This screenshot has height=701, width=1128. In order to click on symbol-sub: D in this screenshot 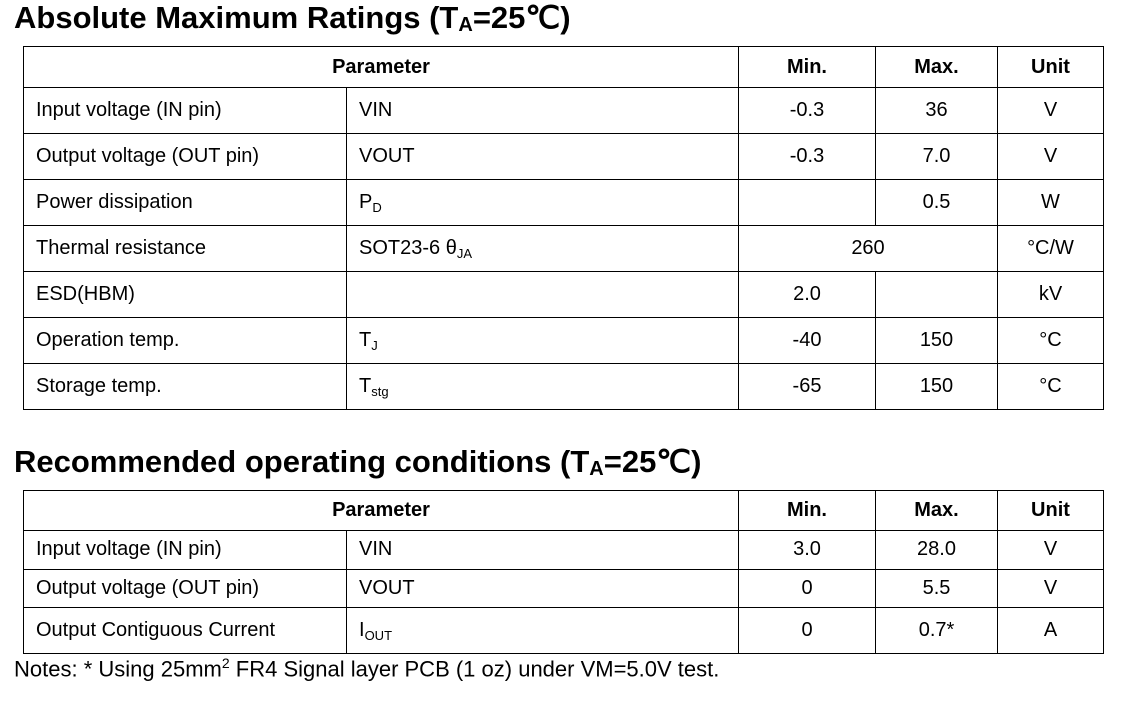, I will do `click(377, 207)`.